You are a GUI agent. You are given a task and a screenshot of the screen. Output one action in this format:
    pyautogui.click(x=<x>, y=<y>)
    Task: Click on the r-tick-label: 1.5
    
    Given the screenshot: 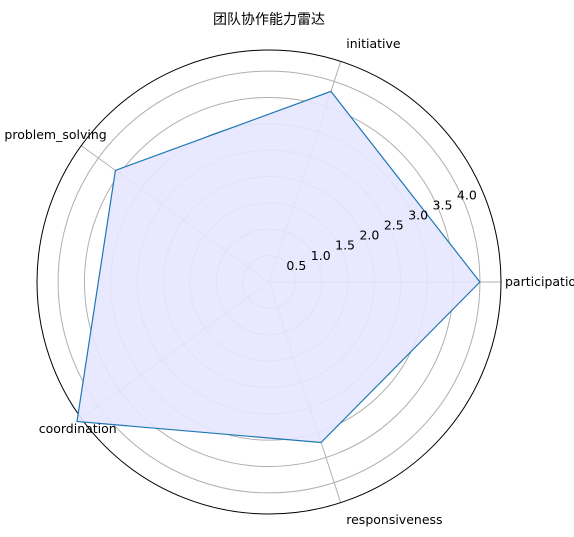 What is the action you would take?
    pyautogui.click(x=345, y=245)
    